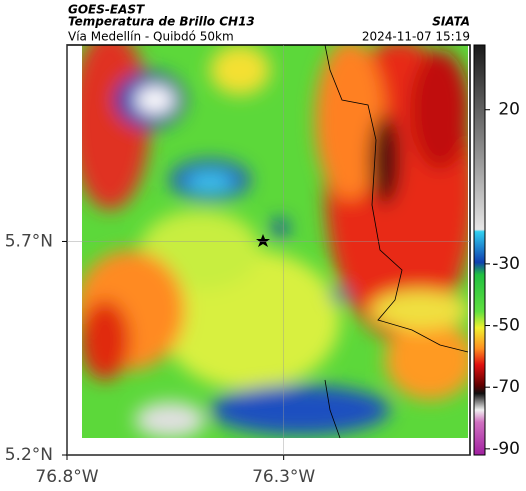 Image resolution: width=526 pixels, height=491 pixels. What do you see at coordinates (332, 409) in the screenshot?
I see `border-line` at bounding box center [332, 409].